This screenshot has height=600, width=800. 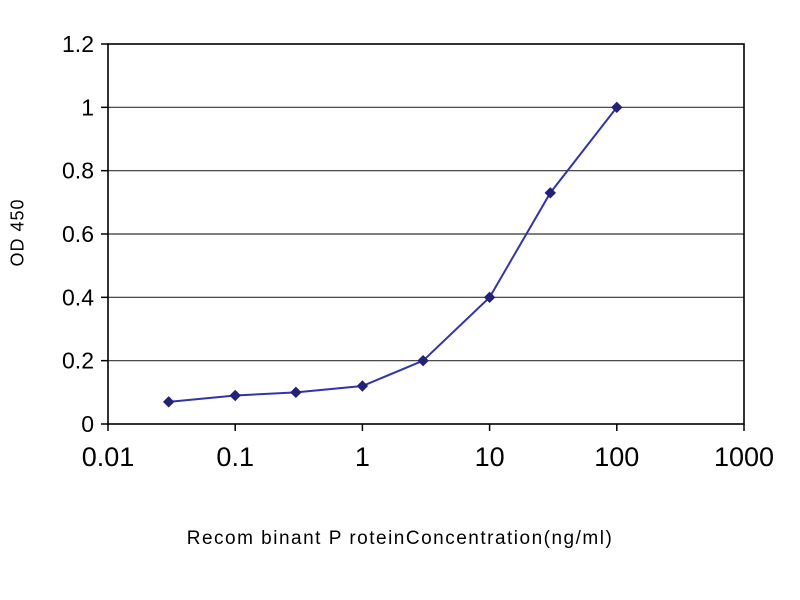 What do you see at coordinates (744, 457) in the screenshot?
I see `x-tick-label: 1000` at bounding box center [744, 457].